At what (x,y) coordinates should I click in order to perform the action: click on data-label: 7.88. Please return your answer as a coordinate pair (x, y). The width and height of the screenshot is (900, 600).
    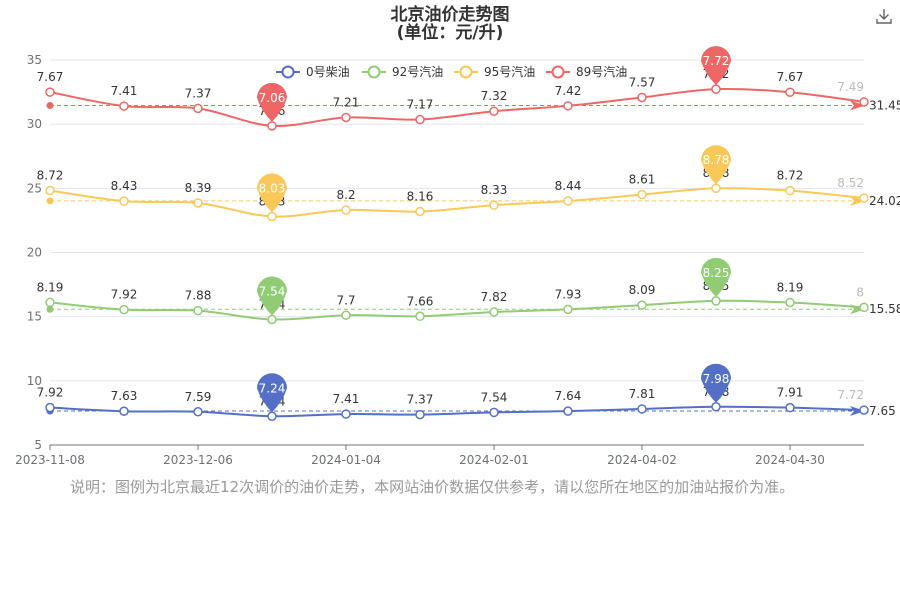
    Looking at the image, I should click on (198, 296).